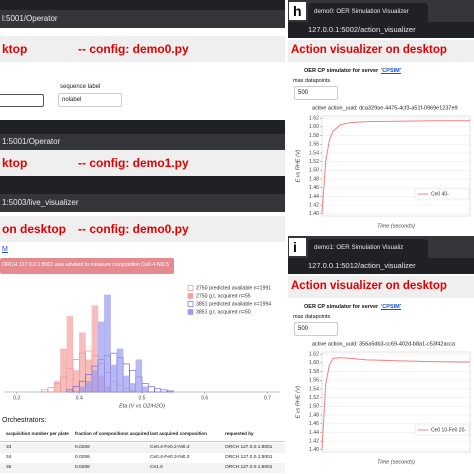 This screenshot has width=474, height=474. What do you see at coordinates (30, 18) in the screenshot?
I see `url: l:5001/Operator` at bounding box center [30, 18].